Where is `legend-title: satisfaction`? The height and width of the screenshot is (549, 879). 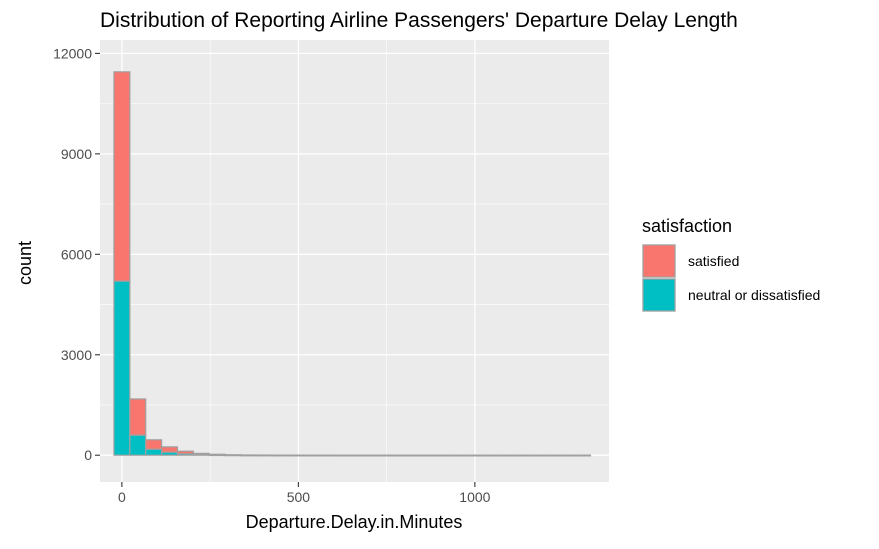
legend-title: satisfaction is located at coordinates (687, 226).